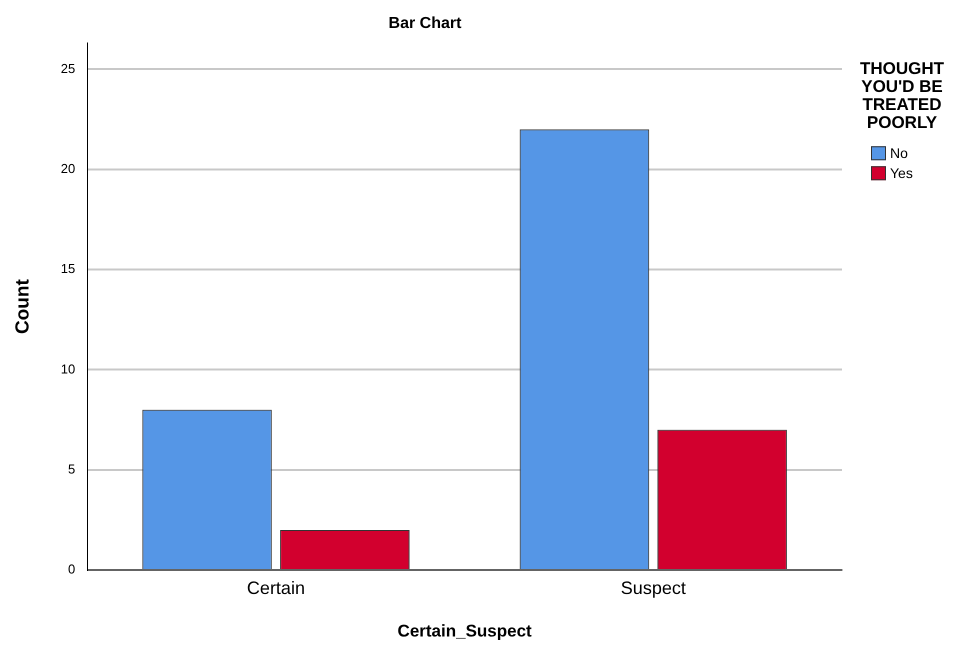 This screenshot has width=970, height=654. Describe the element at coordinates (68, 168) in the screenshot. I see `y-tick-label: 20` at that location.